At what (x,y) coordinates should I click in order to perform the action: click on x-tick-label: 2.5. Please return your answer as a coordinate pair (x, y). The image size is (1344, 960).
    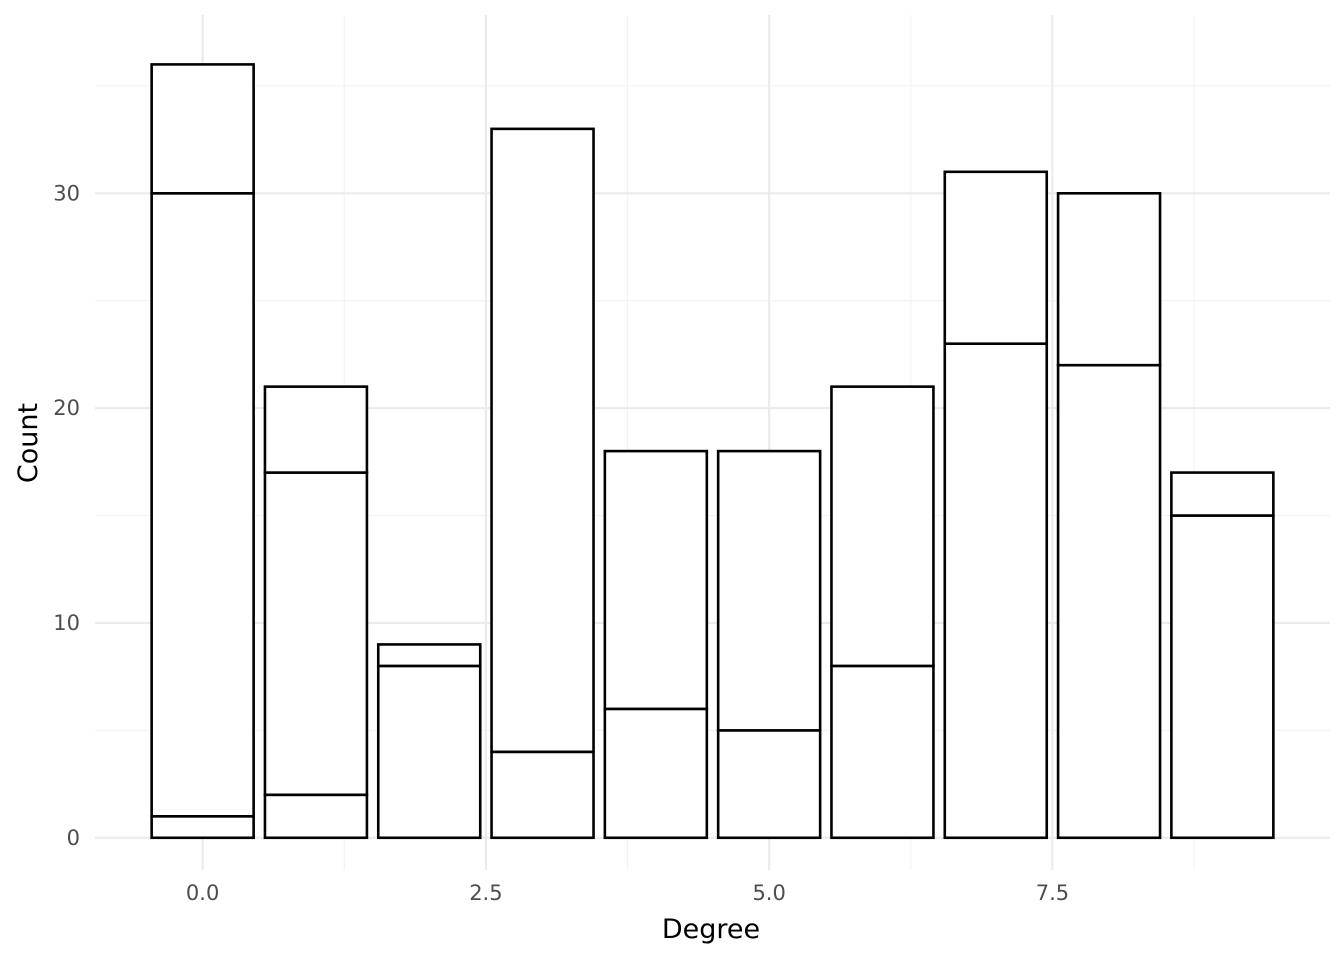
    Looking at the image, I should click on (485, 893).